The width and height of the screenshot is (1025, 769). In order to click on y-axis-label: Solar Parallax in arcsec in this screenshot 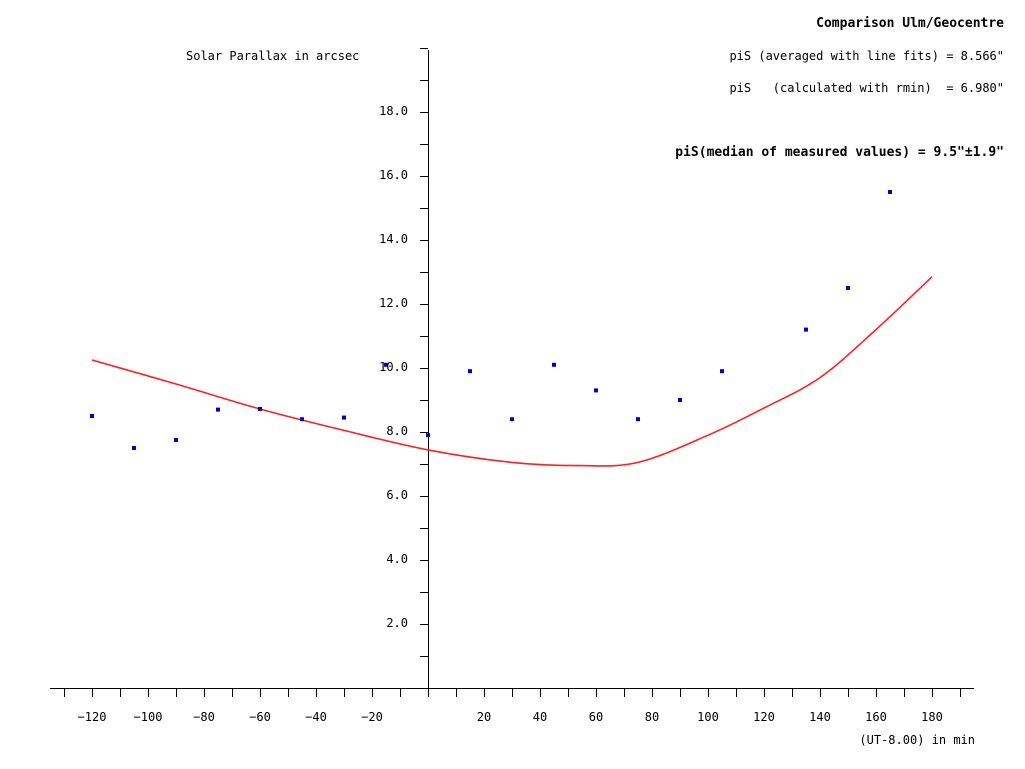, I will do `click(273, 56)`.